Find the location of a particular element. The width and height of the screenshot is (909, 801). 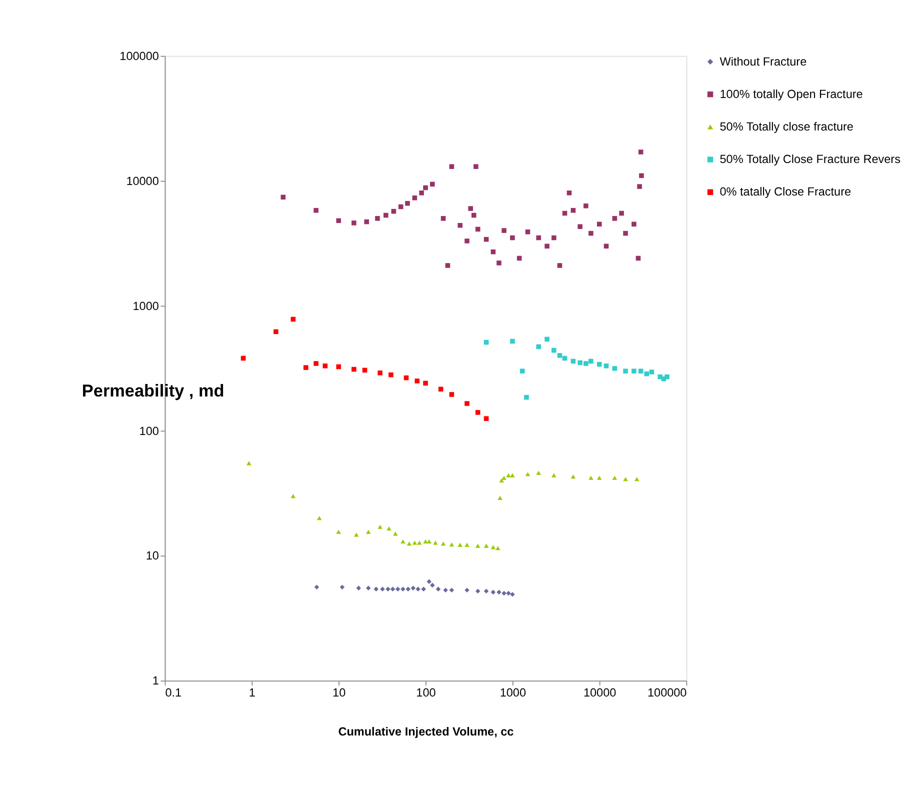

y-tick-label: 1 is located at coordinates (155, 681).